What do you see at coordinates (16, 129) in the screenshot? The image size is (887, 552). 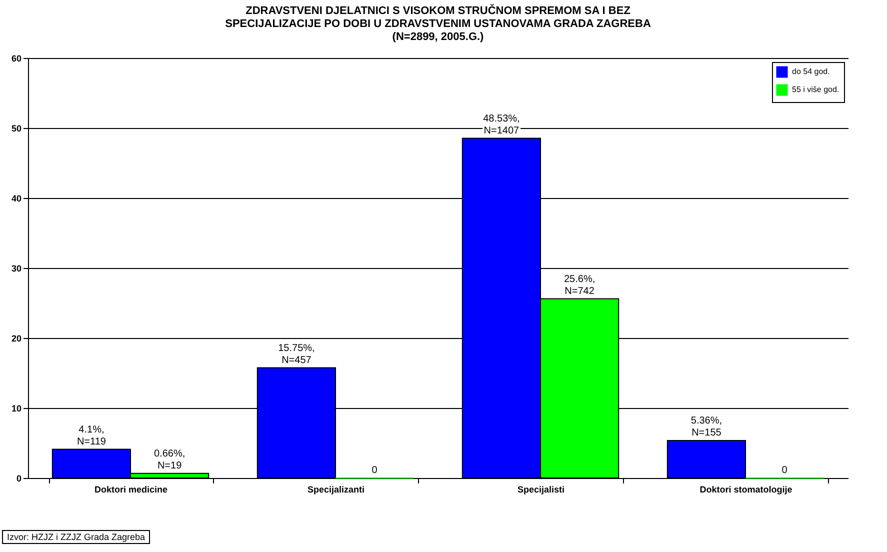 I see `y-tick-label: 50` at bounding box center [16, 129].